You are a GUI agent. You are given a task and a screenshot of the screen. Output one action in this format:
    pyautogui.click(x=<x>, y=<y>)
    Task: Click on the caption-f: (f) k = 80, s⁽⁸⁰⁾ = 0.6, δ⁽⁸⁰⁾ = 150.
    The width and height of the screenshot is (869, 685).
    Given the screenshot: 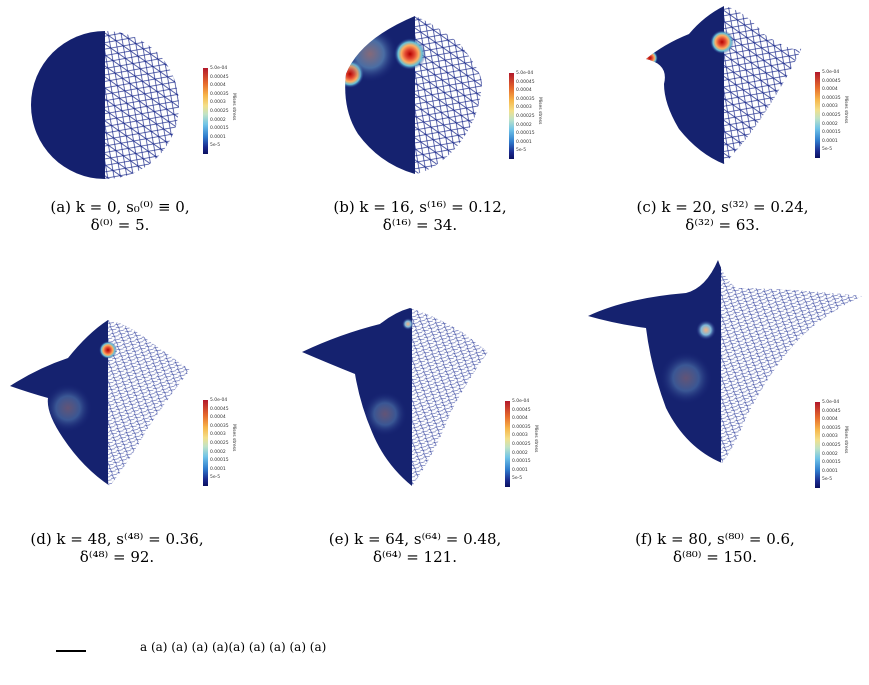 What is the action you would take?
    pyautogui.click(x=715, y=548)
    